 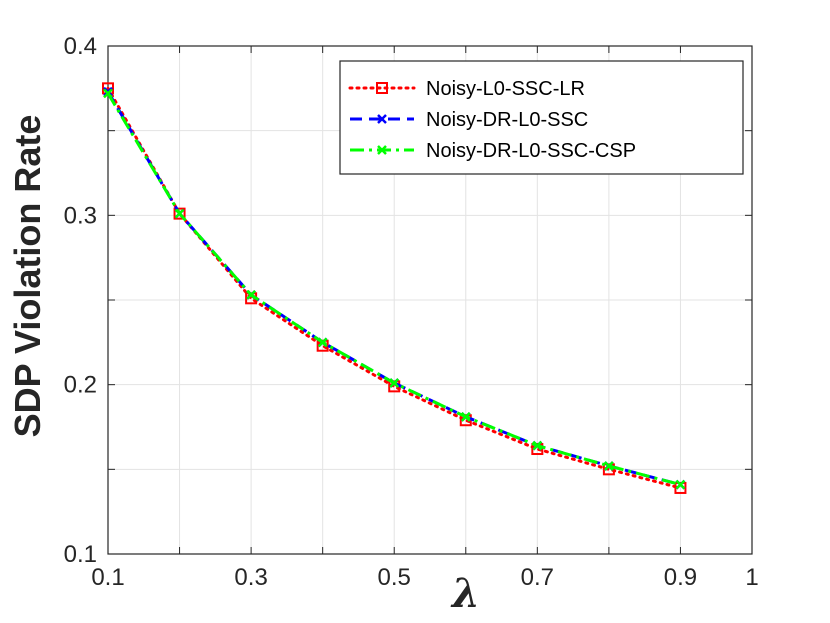 What do you see at coordinates (537, 577) in the screenshot?
I see `x-tick-label: 0.7` at bounding box center [537, 577].